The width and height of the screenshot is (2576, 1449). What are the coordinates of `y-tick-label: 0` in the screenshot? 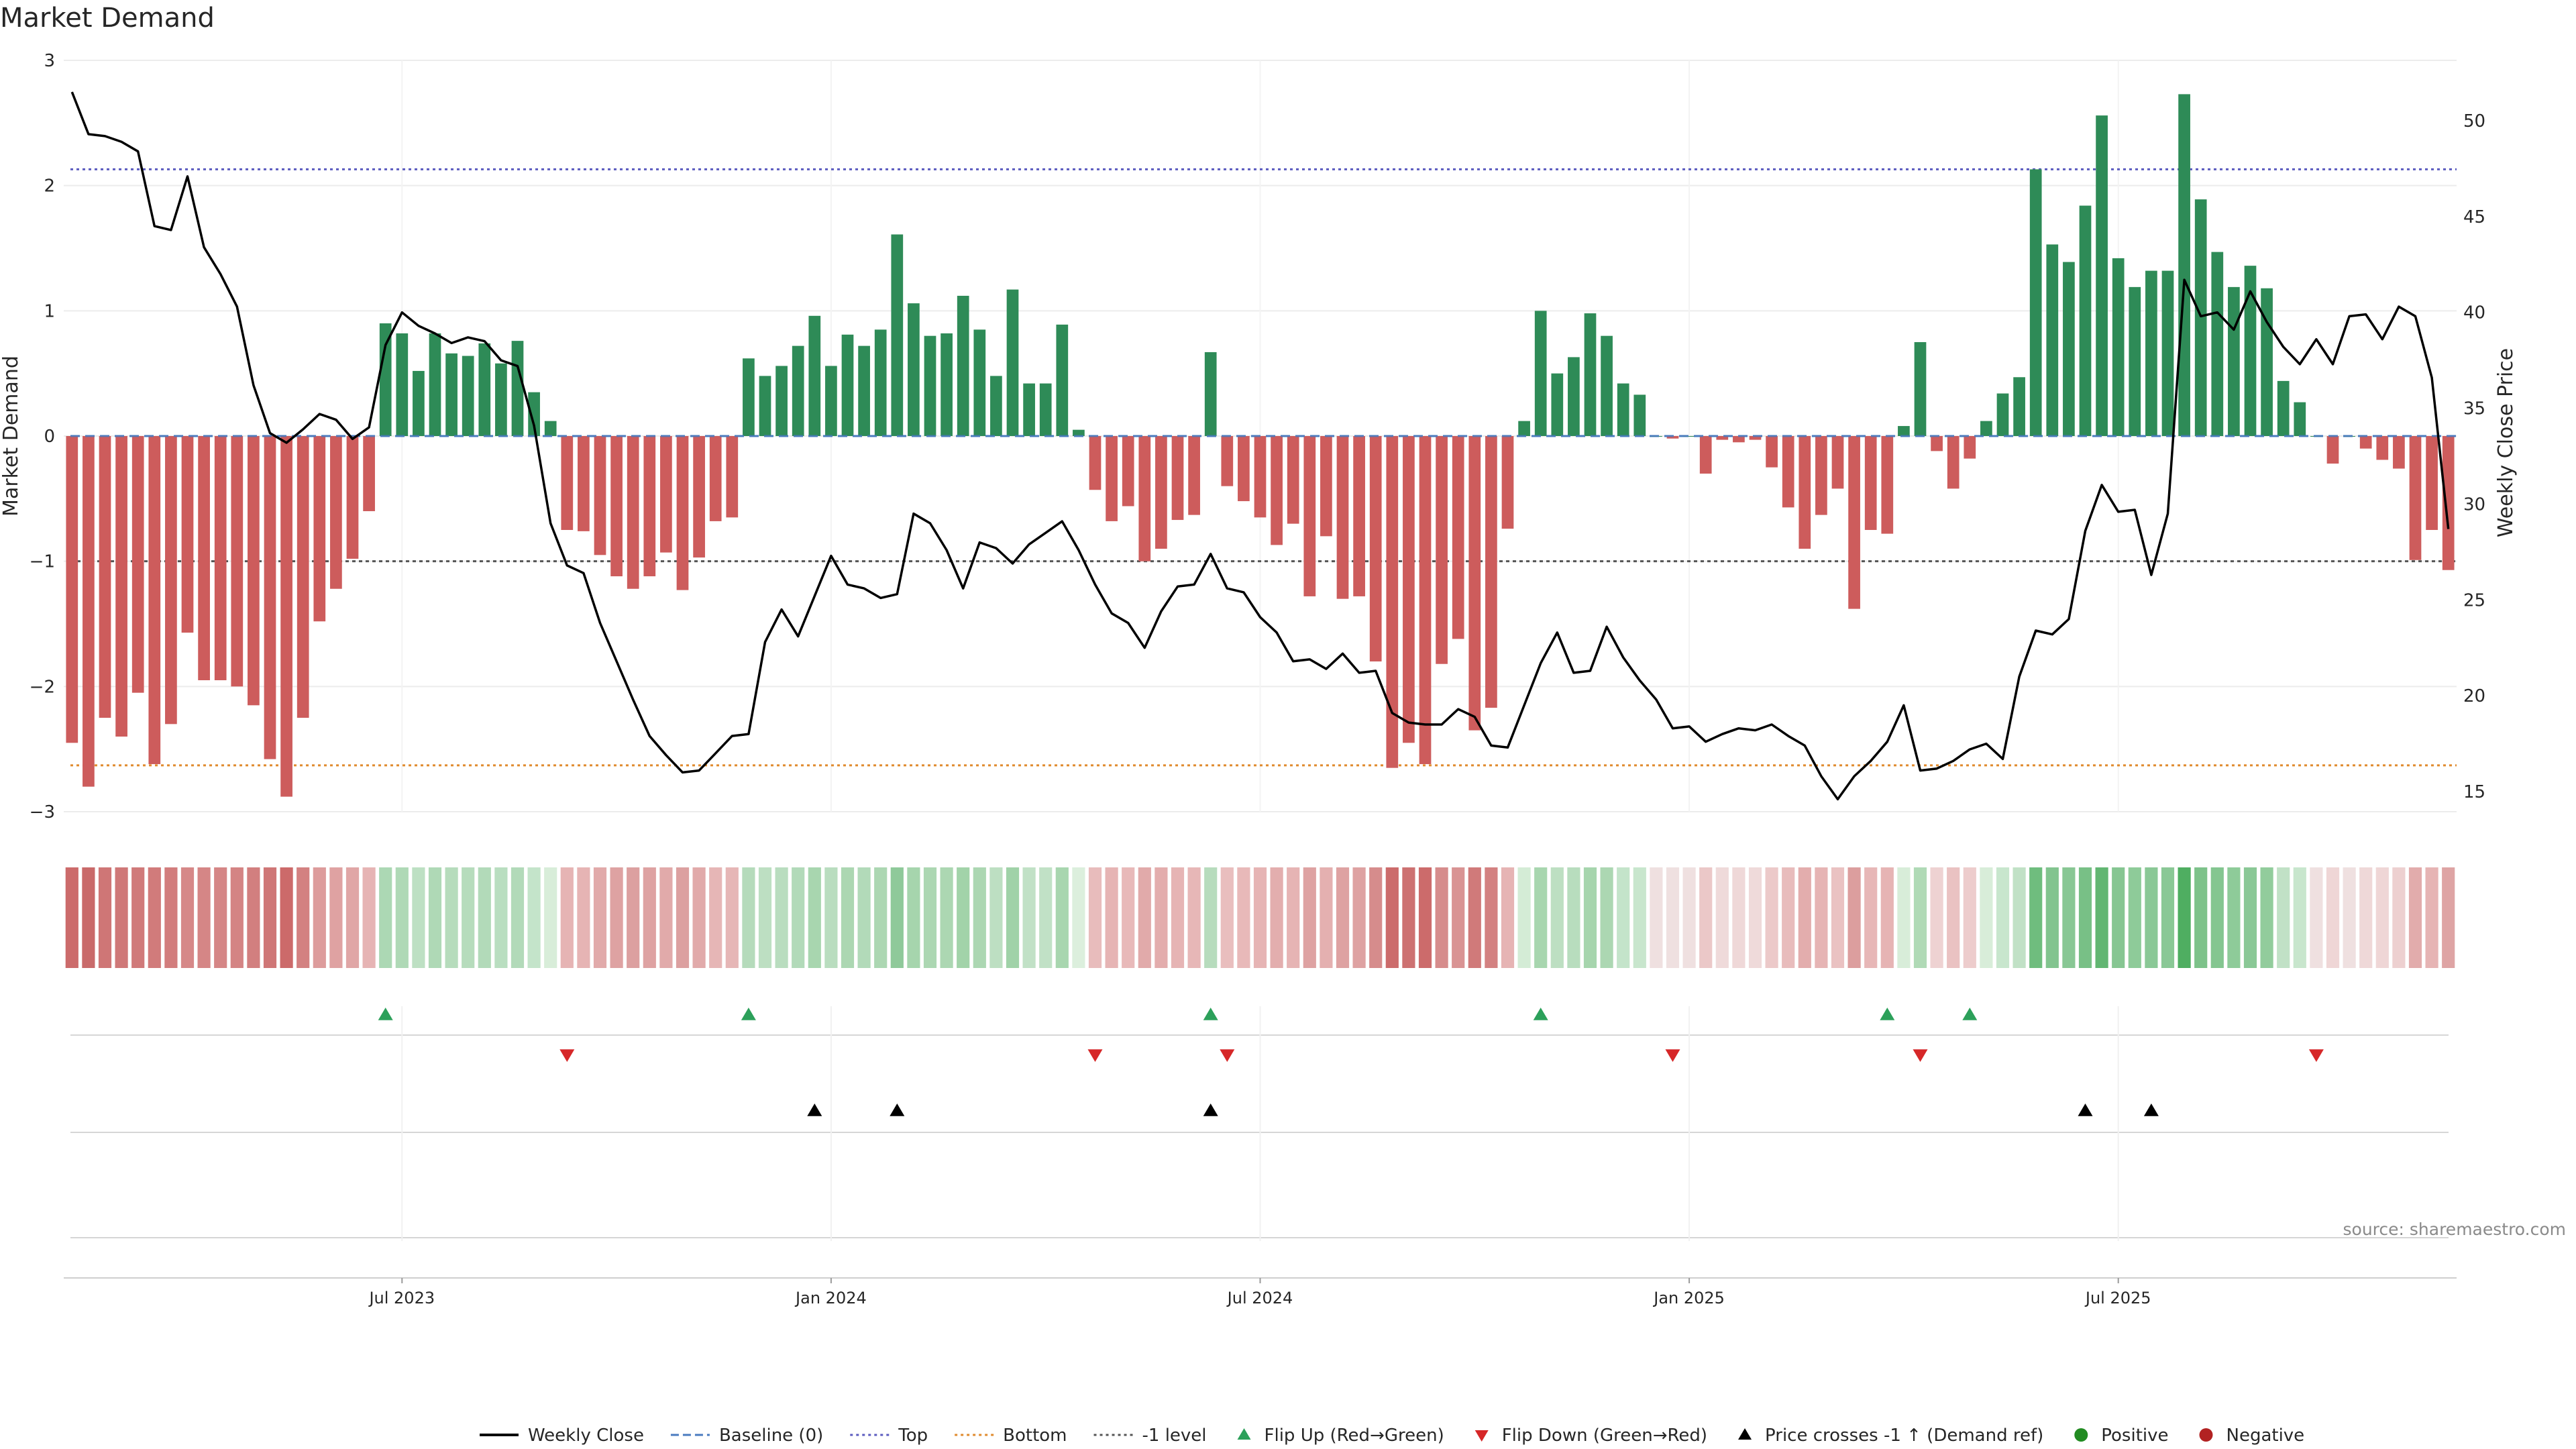 It's located at (49, 437).